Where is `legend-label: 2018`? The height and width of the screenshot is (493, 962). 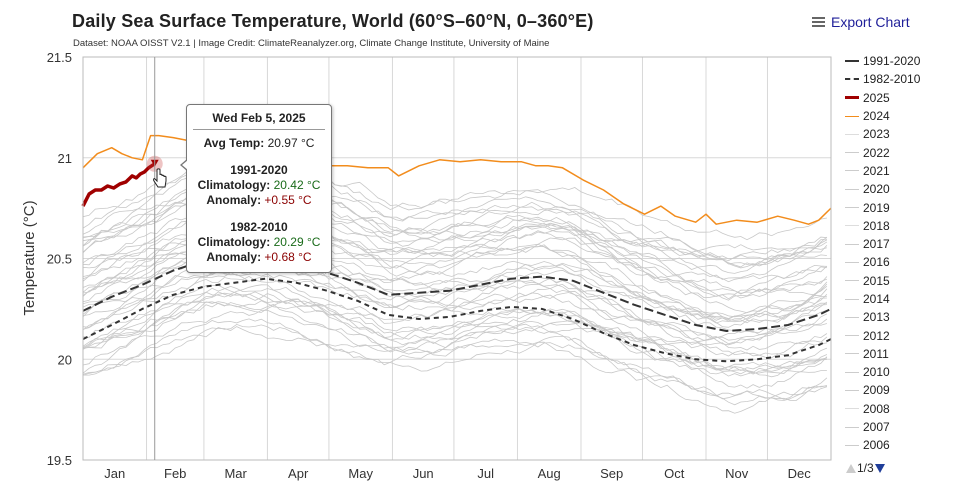
legend-label: 2018 is located at coordinates (876, 225).